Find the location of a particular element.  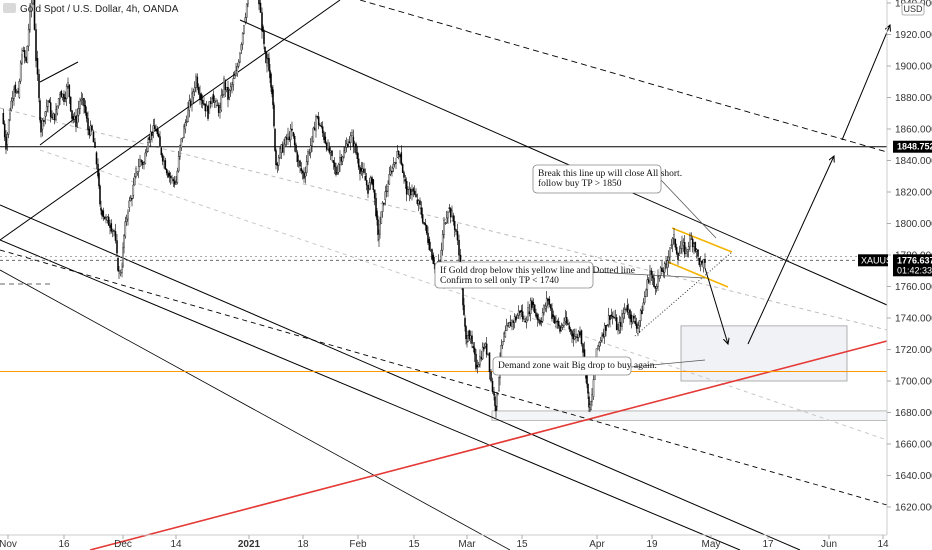

callout-text: Demand zone wait Big drop to buy again. is located at coordinates (577, 366).